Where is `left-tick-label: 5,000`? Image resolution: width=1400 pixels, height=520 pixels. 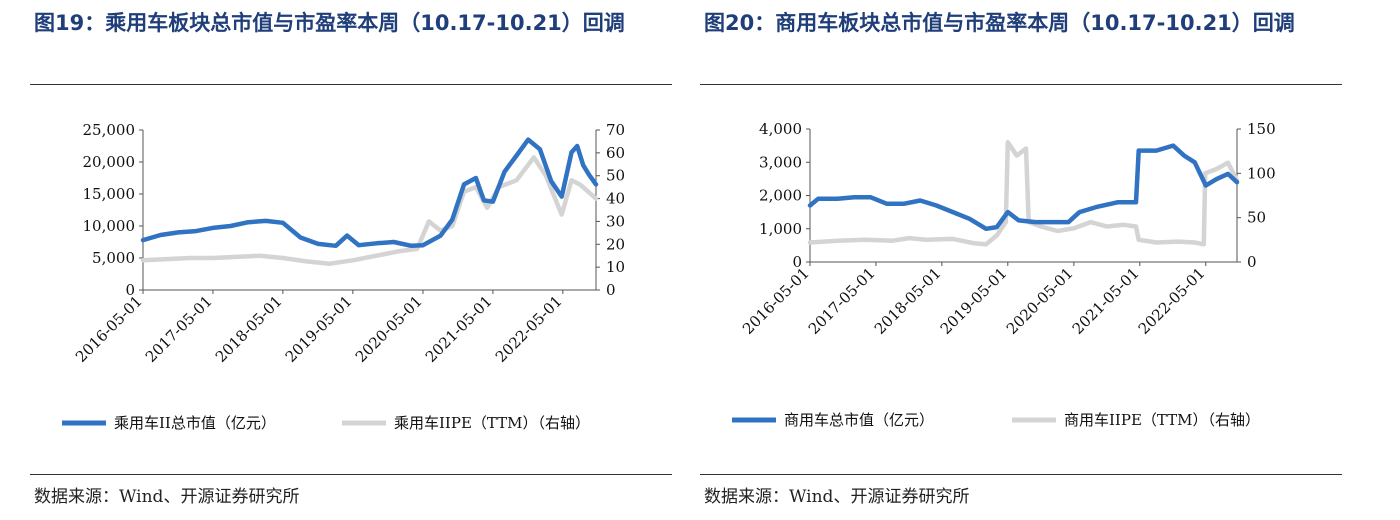 left-tick-label: 5,000 is located at coordinates (113, 258).